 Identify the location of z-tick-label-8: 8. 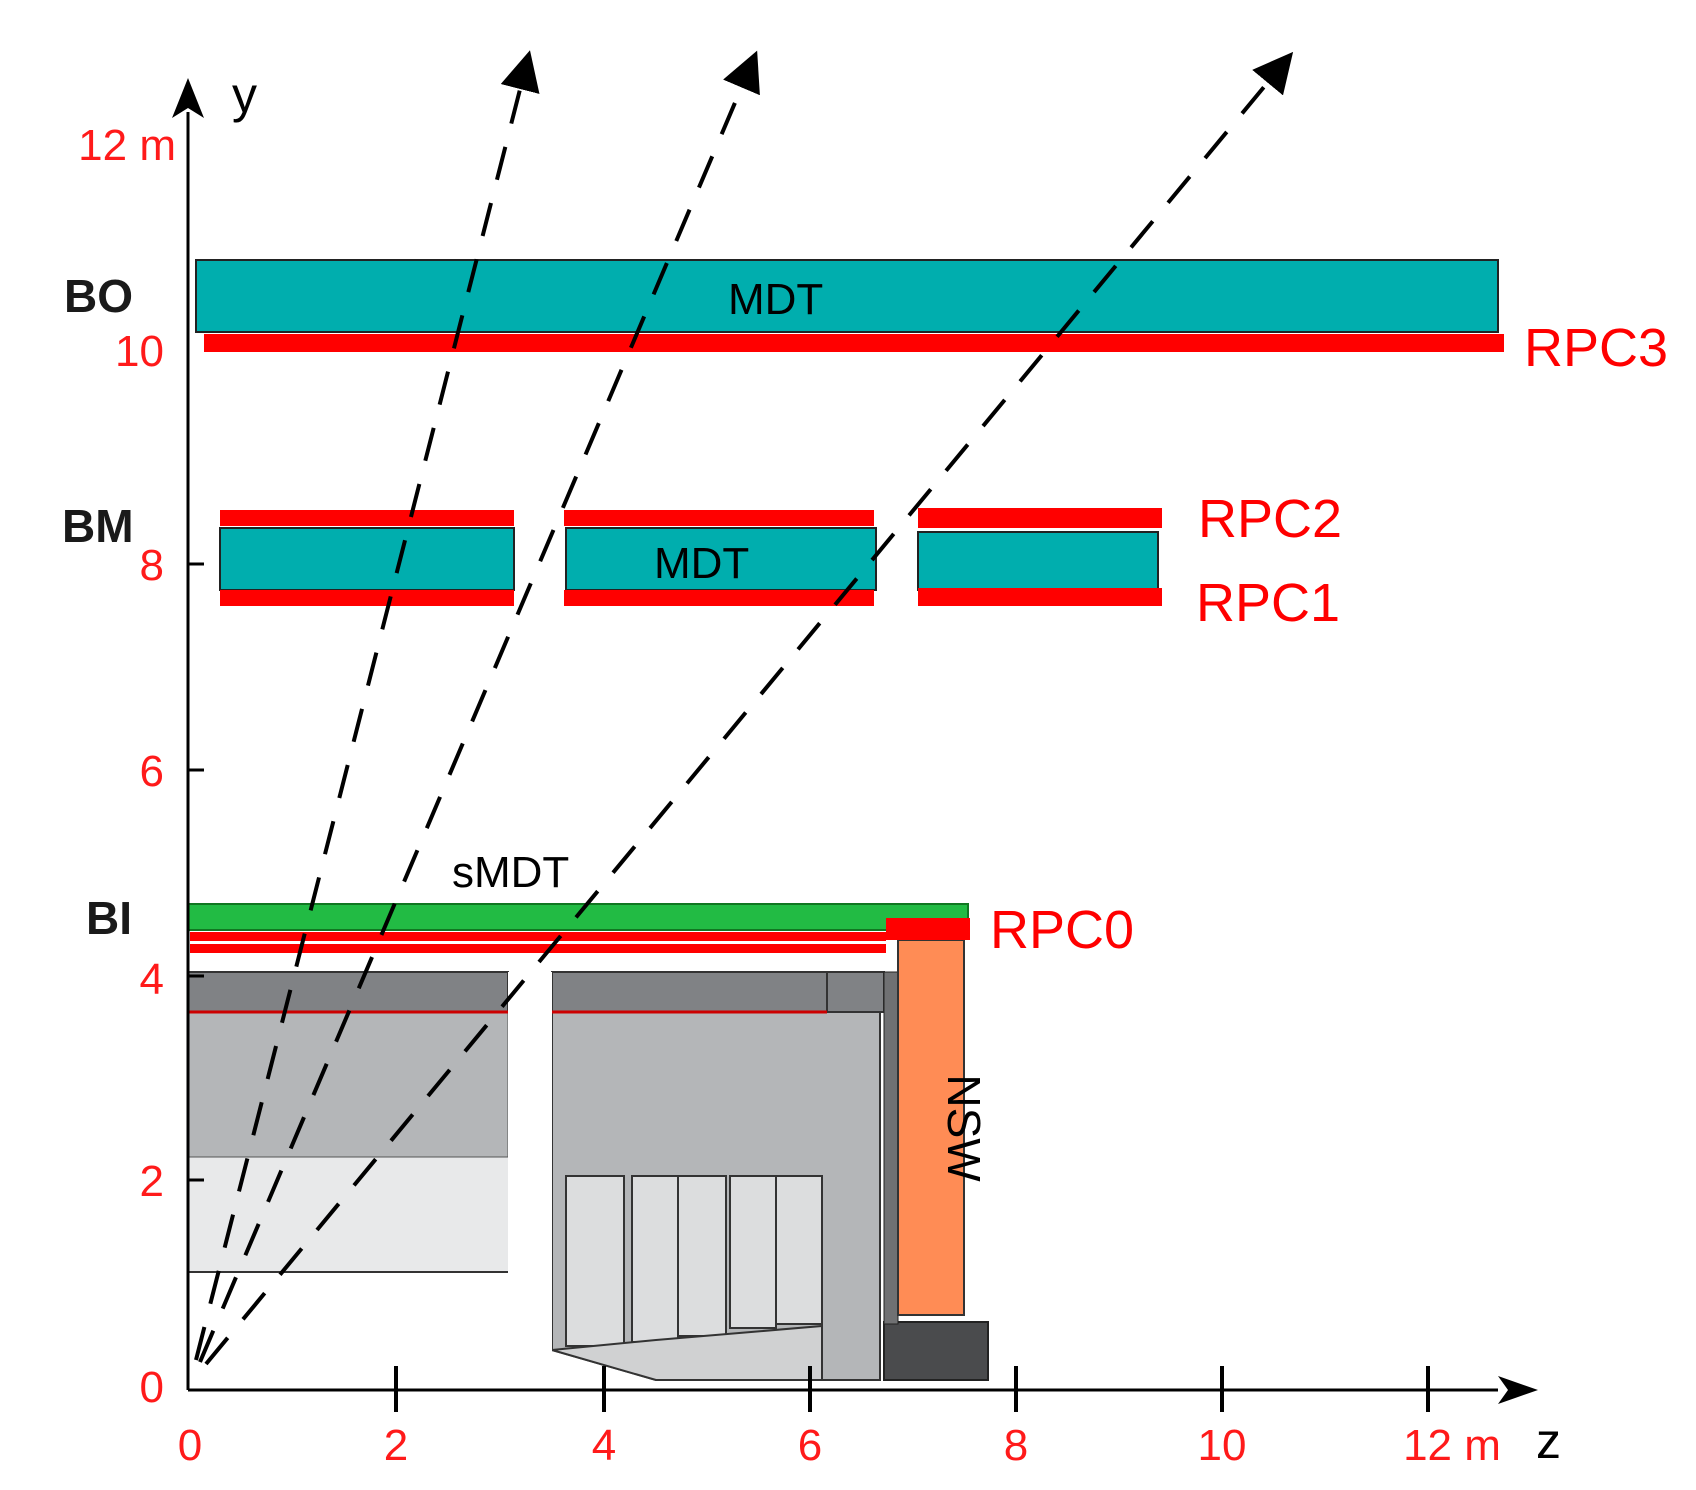
(1016, 1445).